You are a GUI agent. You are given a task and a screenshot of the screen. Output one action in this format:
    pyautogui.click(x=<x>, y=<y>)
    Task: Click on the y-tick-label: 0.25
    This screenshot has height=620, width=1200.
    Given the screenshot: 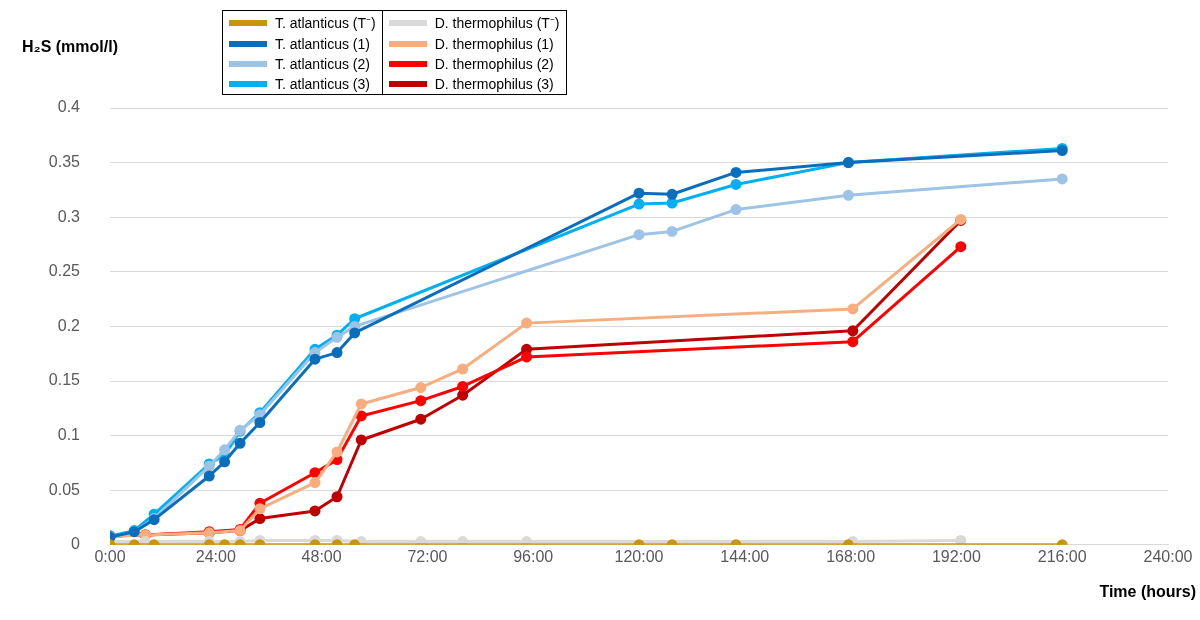 What is the action you would take?
    pyautogui.click(x=64, y=271)
    